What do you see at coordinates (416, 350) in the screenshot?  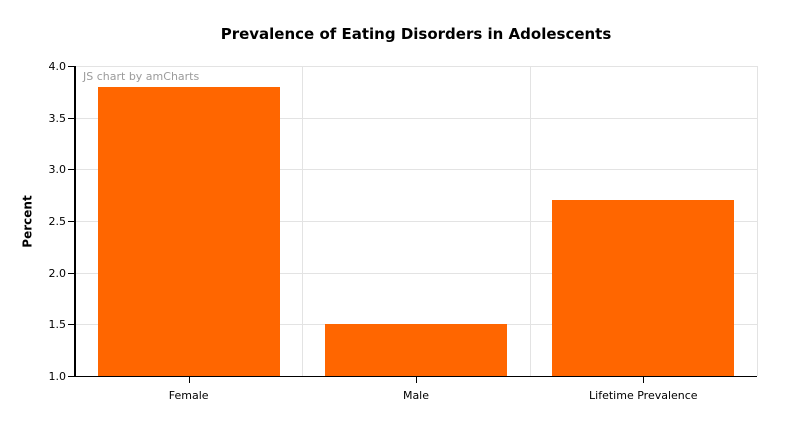 I see `bar-male` at bounding box center [416, 350].